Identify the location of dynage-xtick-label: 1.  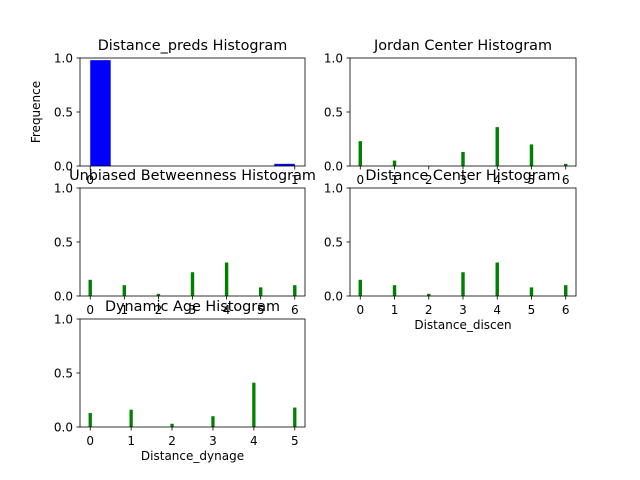
(131, 441).